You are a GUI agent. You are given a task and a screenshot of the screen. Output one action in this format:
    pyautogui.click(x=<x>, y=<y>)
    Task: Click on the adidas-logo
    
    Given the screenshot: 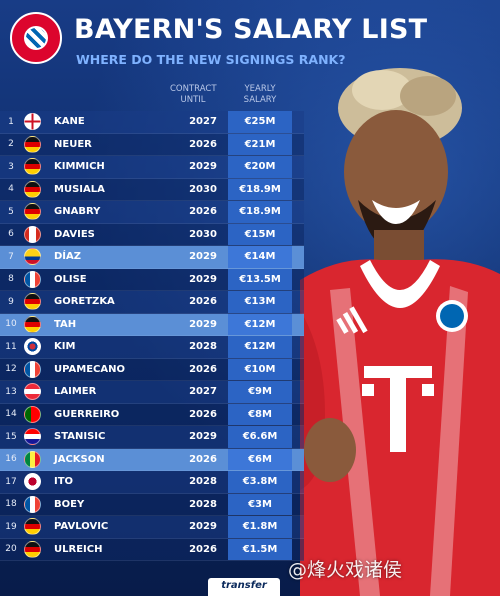 What is the action you would take?
    pyautogui.click(x=352, y=320)
    